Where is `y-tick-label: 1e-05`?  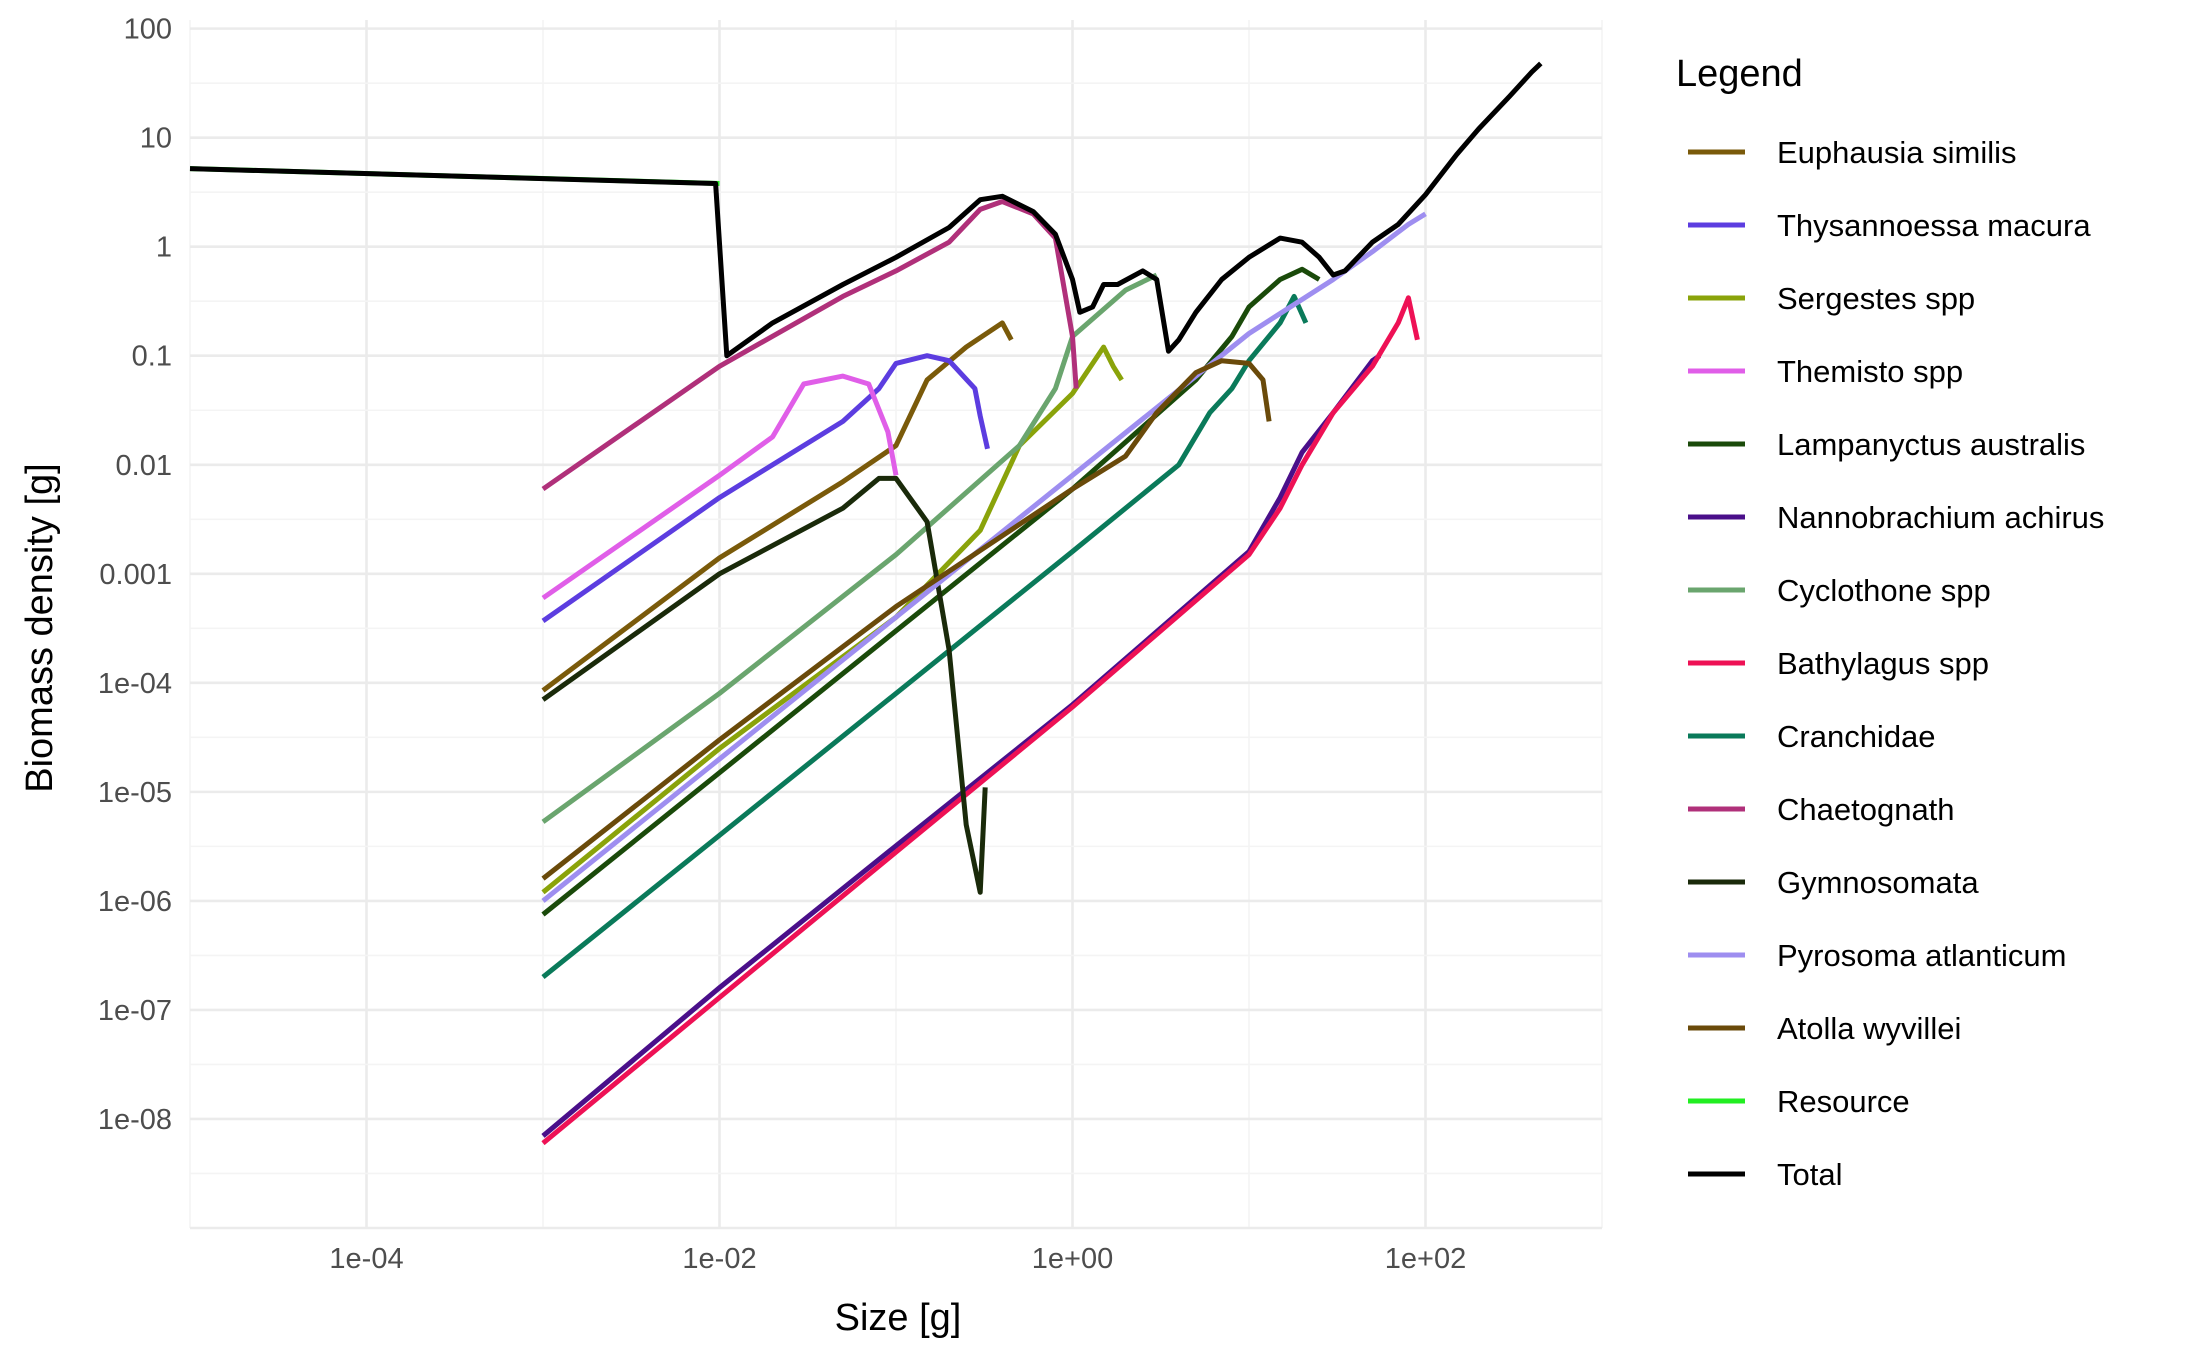
y-tick-label: 1e-05 is located at coordinates (135, 793).